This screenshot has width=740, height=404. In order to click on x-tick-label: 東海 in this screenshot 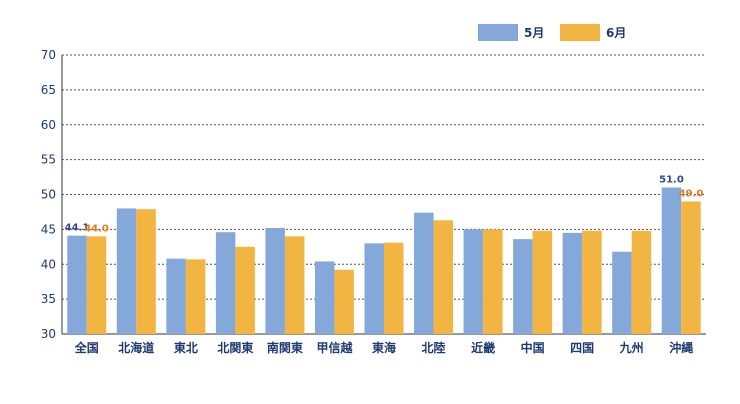, I will do `click(384, 347)`.